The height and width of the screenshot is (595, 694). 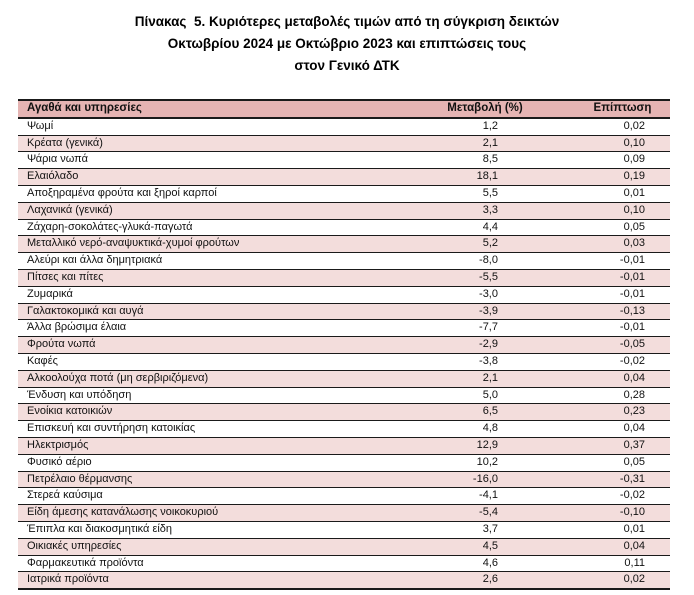 What do you see at coordinates (605, 160) in the screenshot?
I see `cell-impact: 0,09` at bounding box center [605, 160].